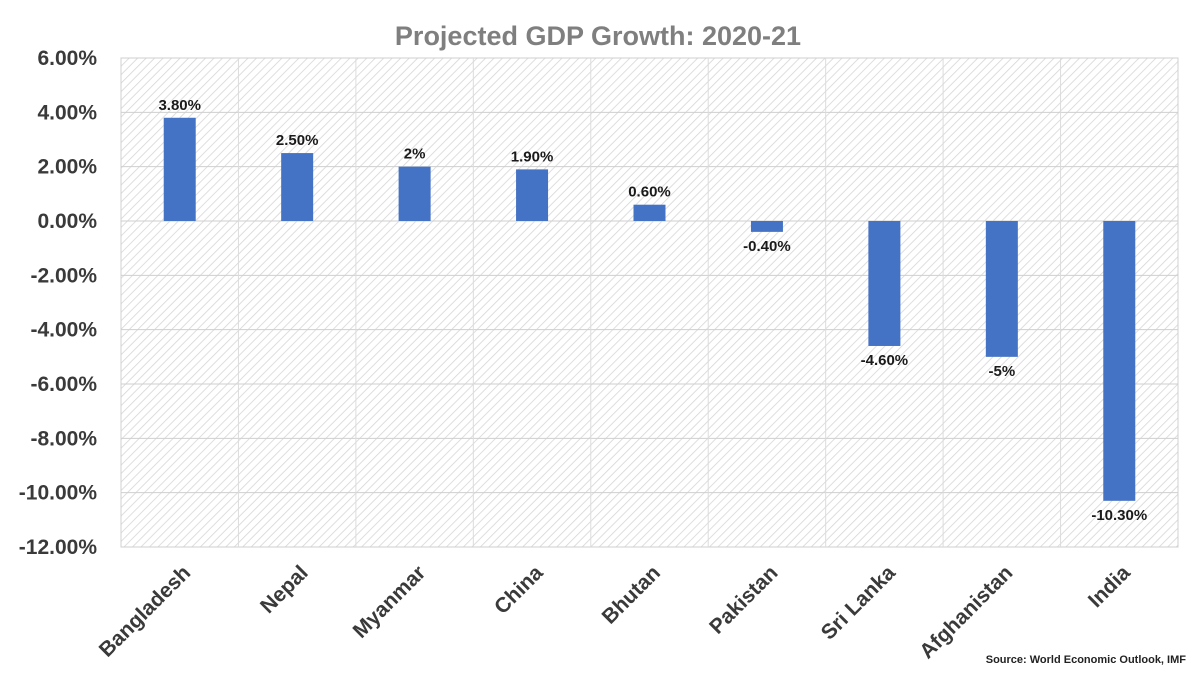 The width and height of the screenshot is (1200, 674). I want to click on data-label: 3.80%, so click(179, 105).